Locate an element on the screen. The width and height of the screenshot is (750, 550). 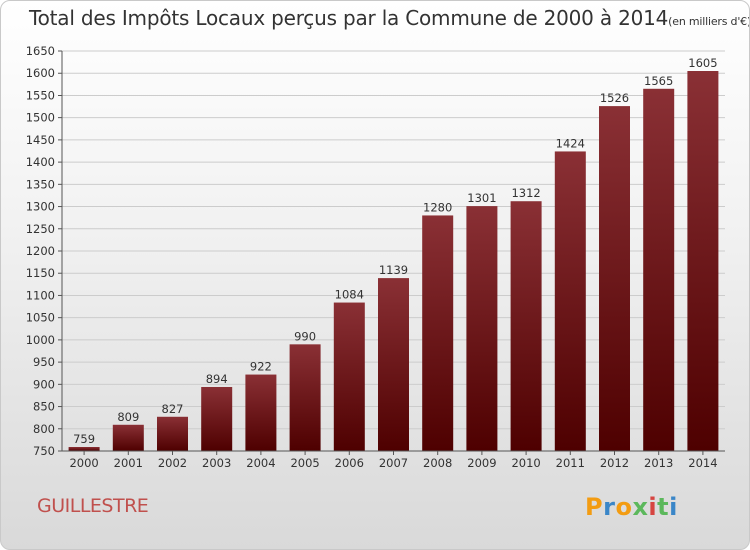
data-label: 1565 is located at coordinates (658, 81).